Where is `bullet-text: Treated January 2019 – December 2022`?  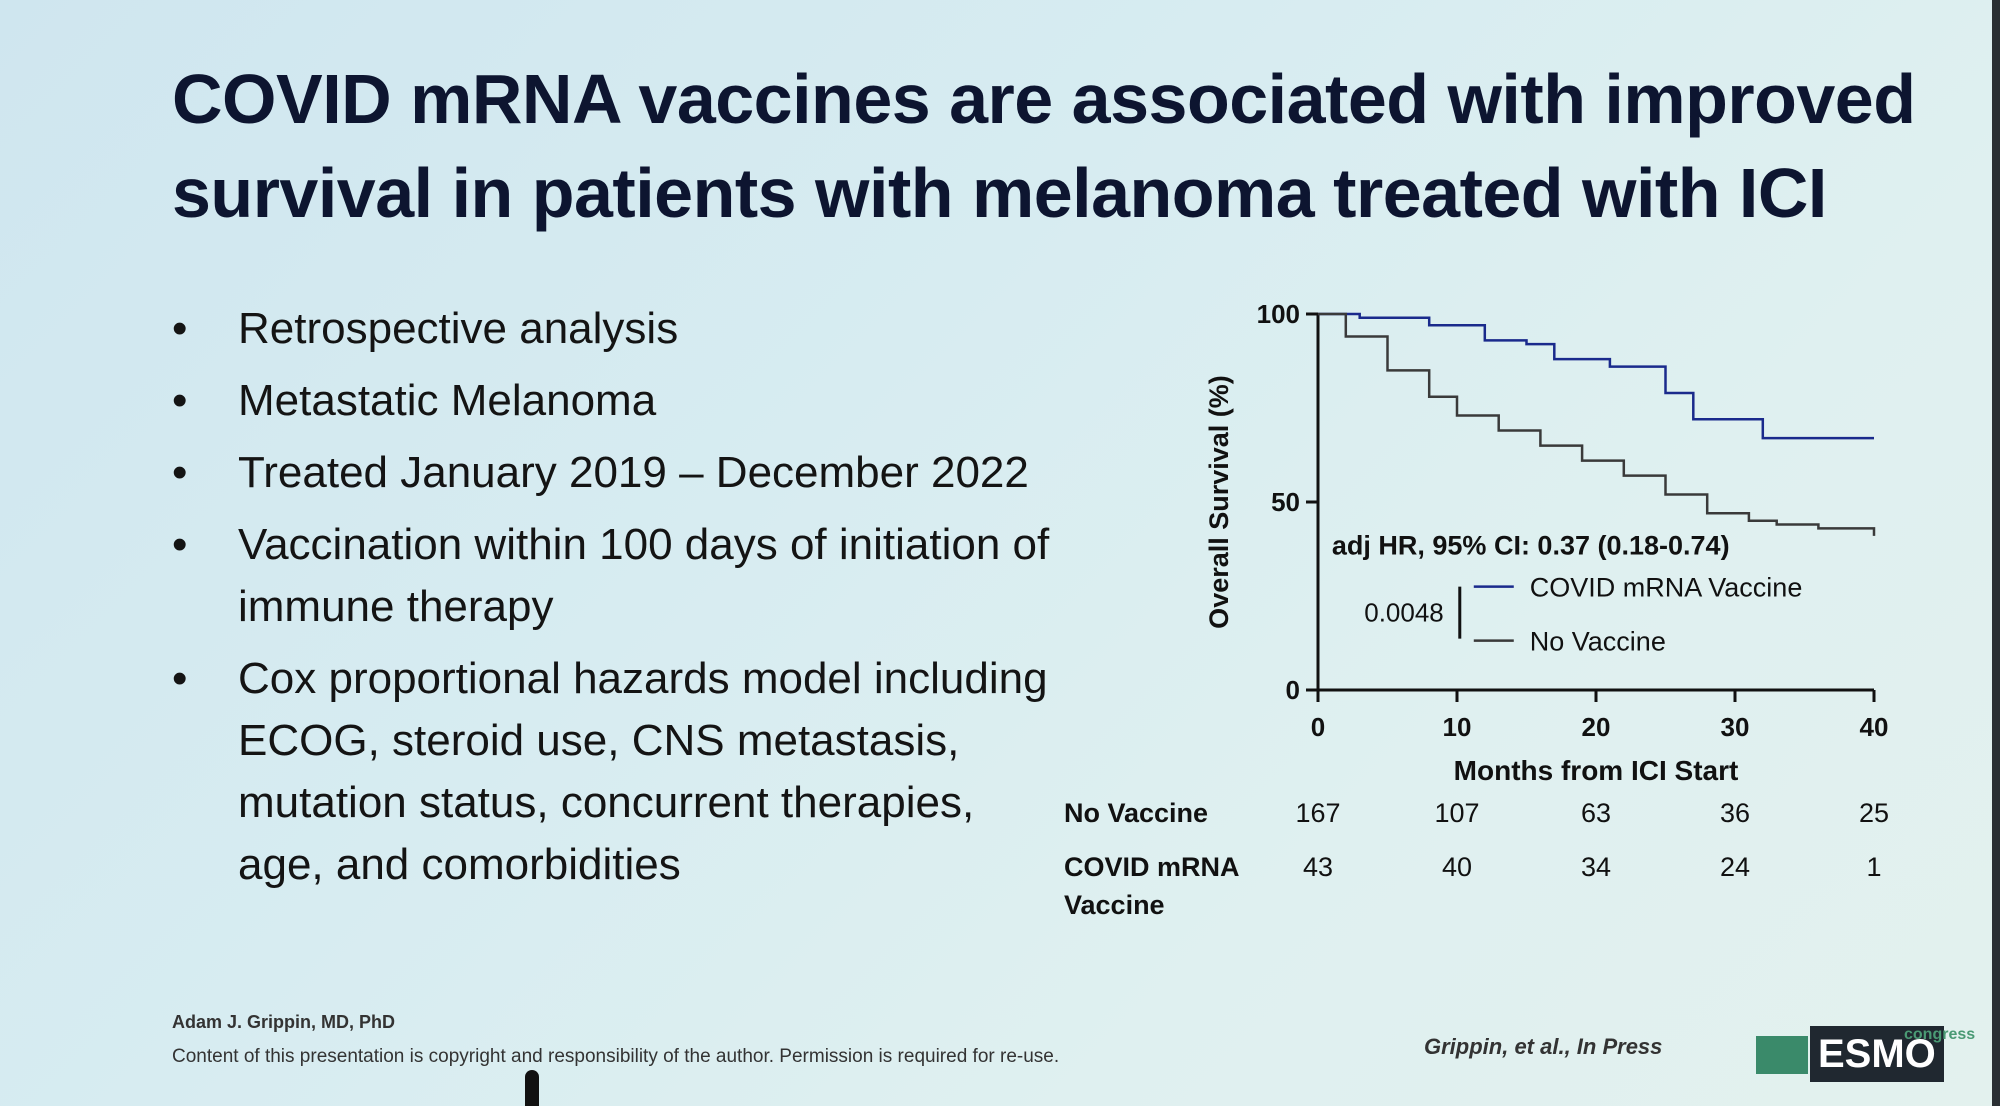
bullet-text: Treated January 2019 – December 2022 is located at coordinates (633, 472).